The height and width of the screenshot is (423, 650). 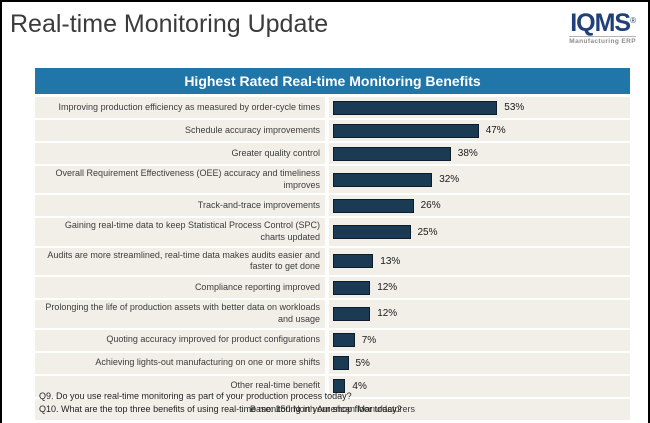 I want to click on bar-value-label: 13%, so click(x=390, y=261).